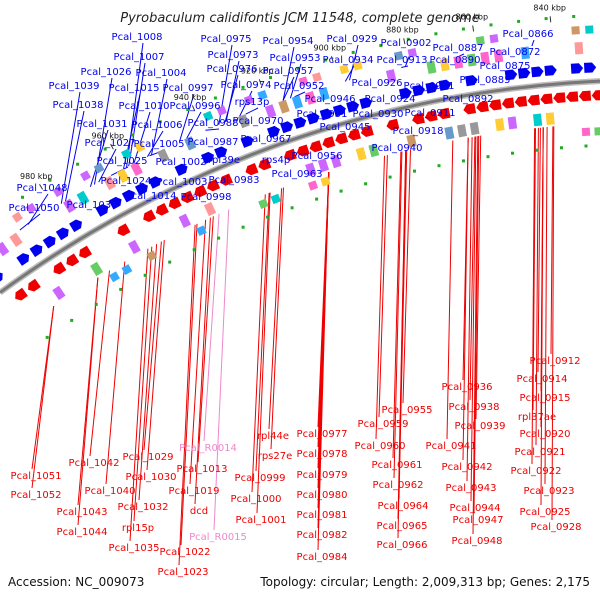  Describe the element at coordinates (549, 7) in the screenshot. I see `kbp-tick-label: 840 kbp` at that location.